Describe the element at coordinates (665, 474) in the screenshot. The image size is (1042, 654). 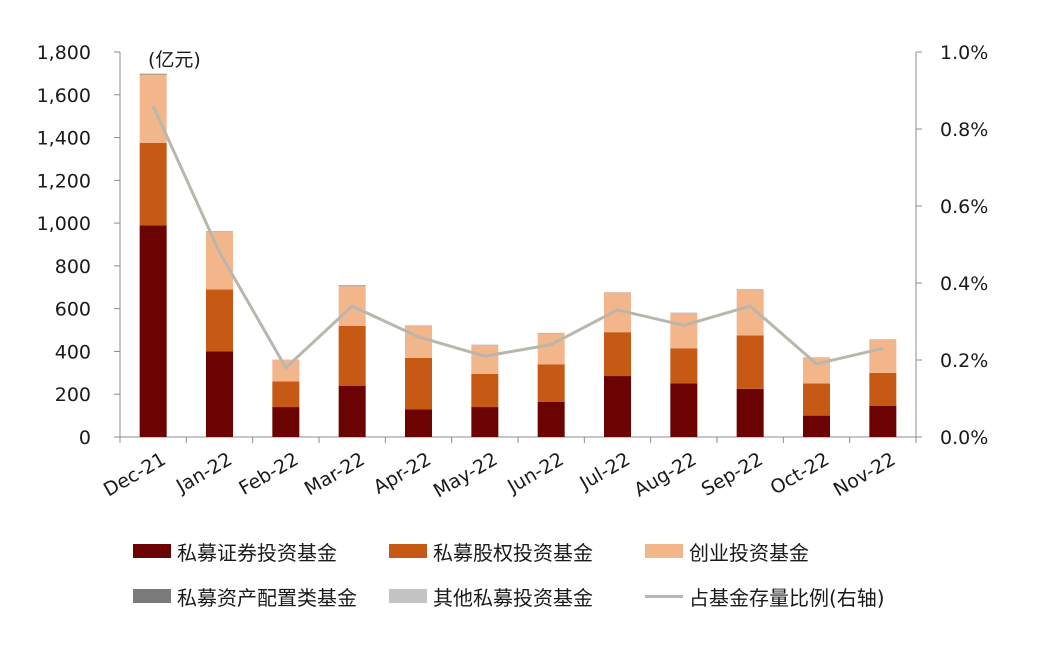
I see `x-tick-label: Aug-22` at that location.